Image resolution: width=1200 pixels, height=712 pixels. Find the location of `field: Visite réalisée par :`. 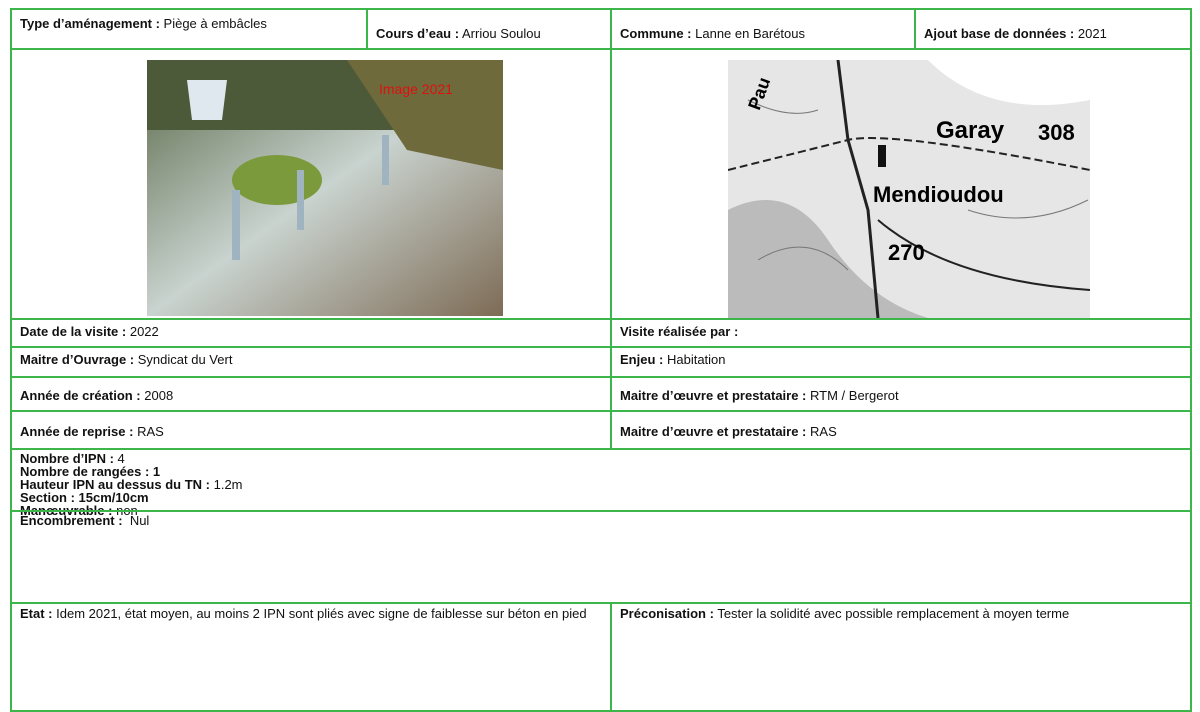

field: Visite réalisée par : is located at coordinates (901, 333).